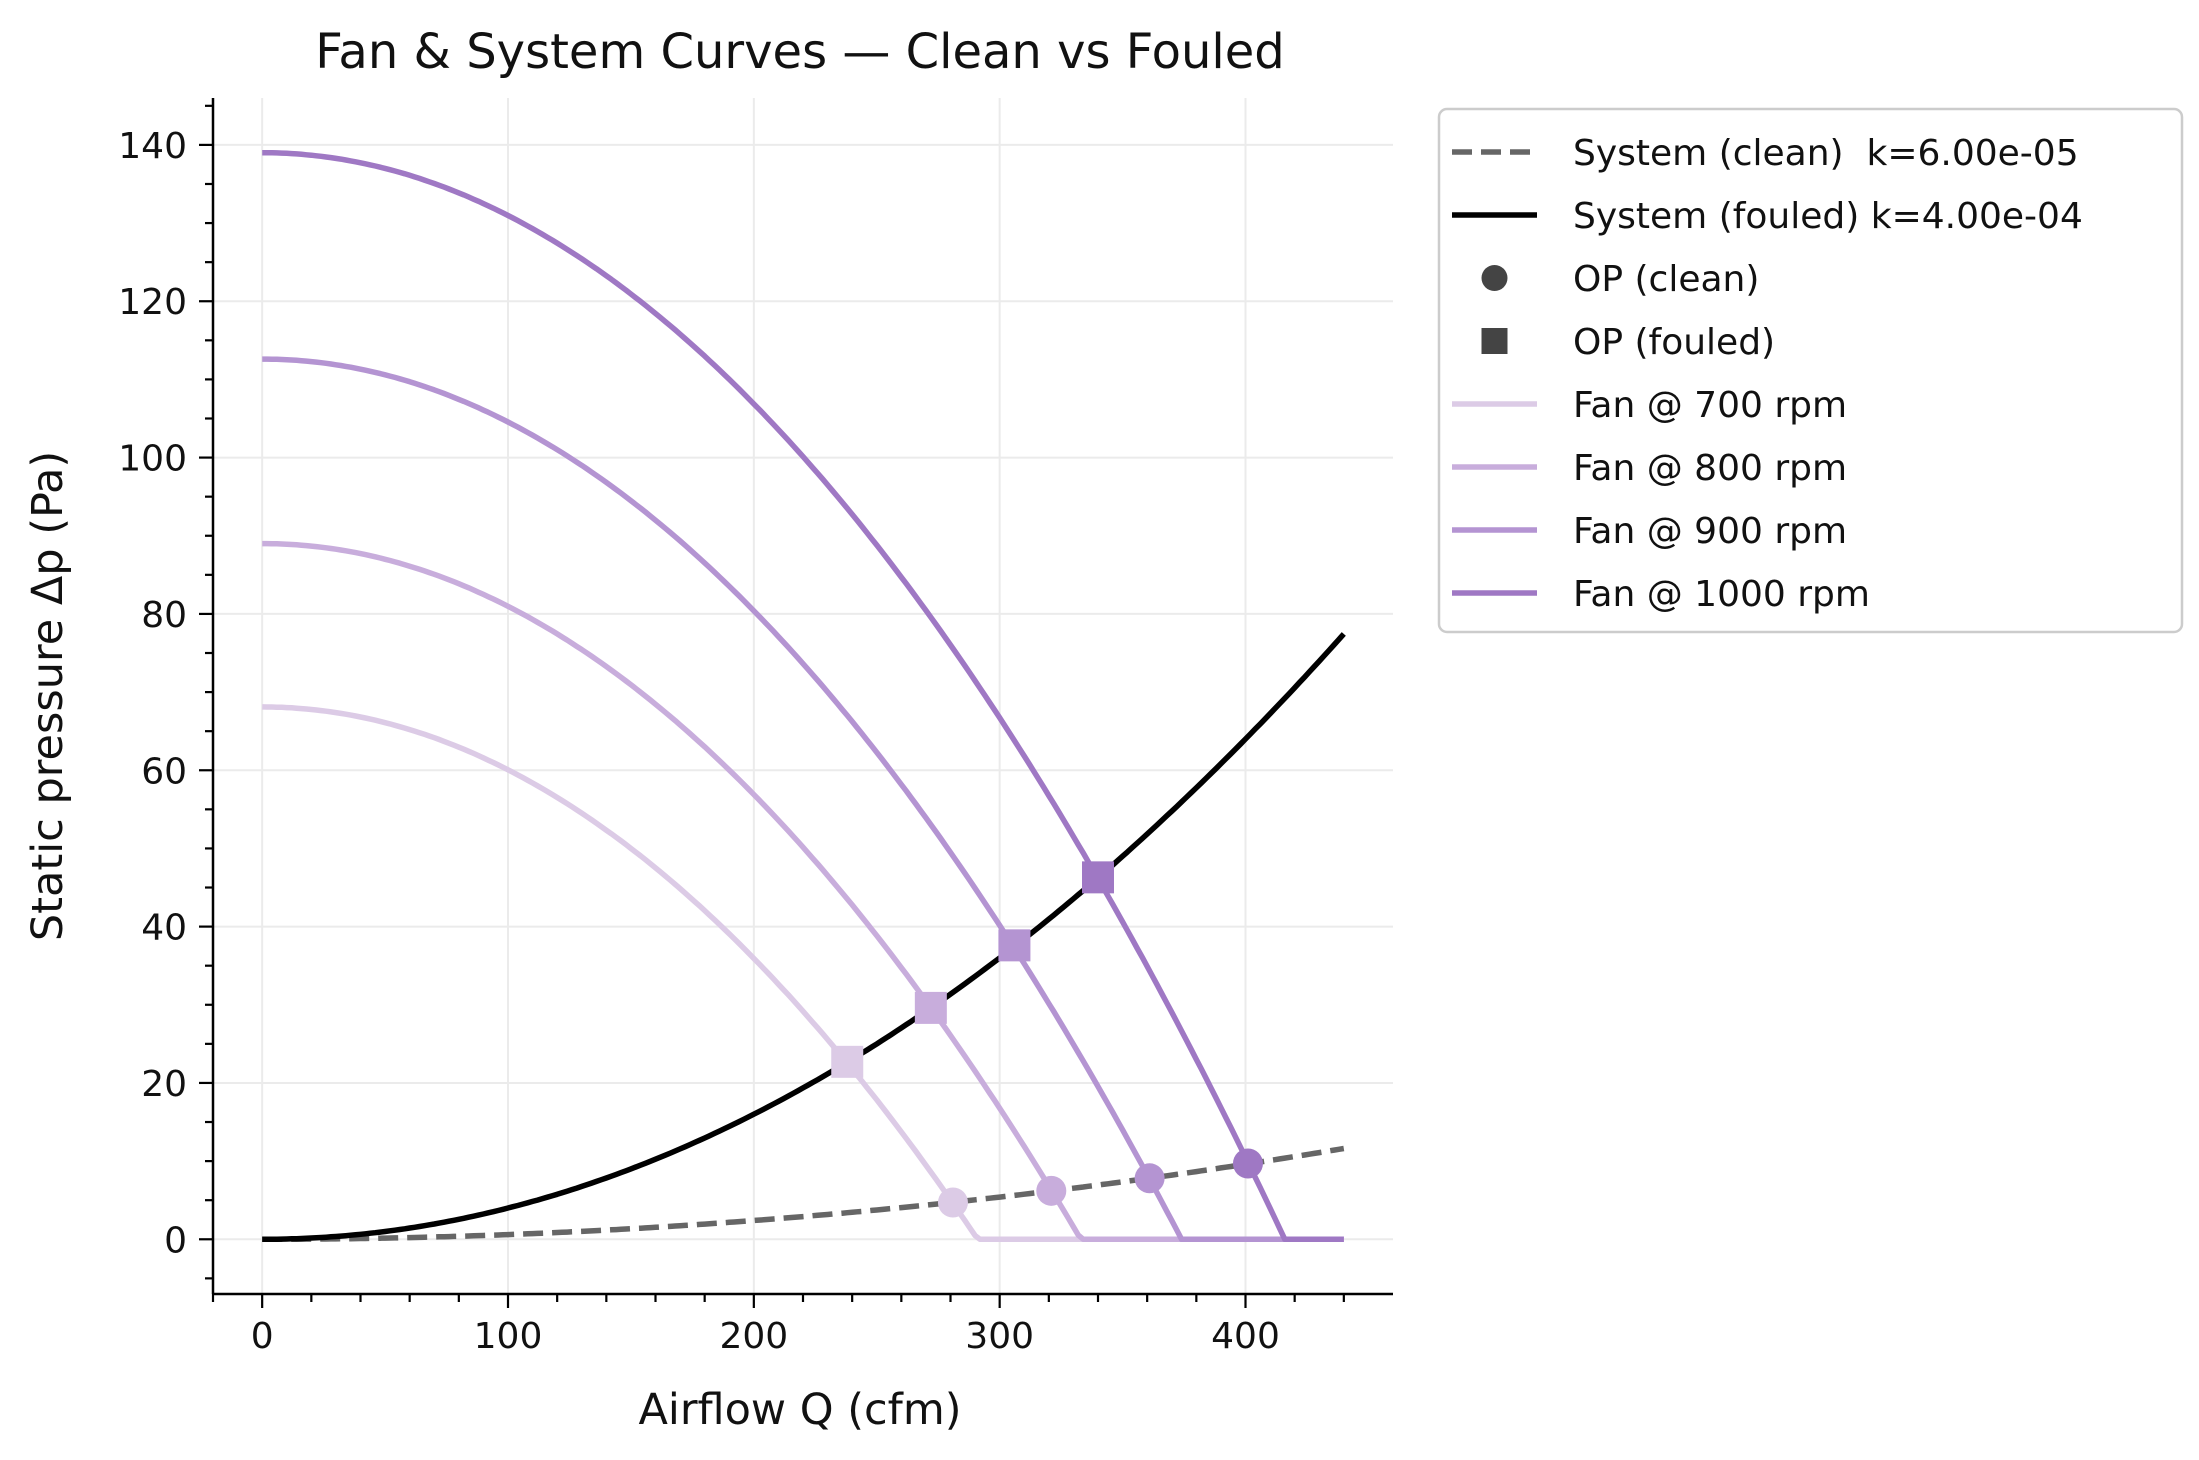 The width and height of the screenshot is (2199, 1460). I want to click on legend-label: OP (fouled), so click(1674, 342).